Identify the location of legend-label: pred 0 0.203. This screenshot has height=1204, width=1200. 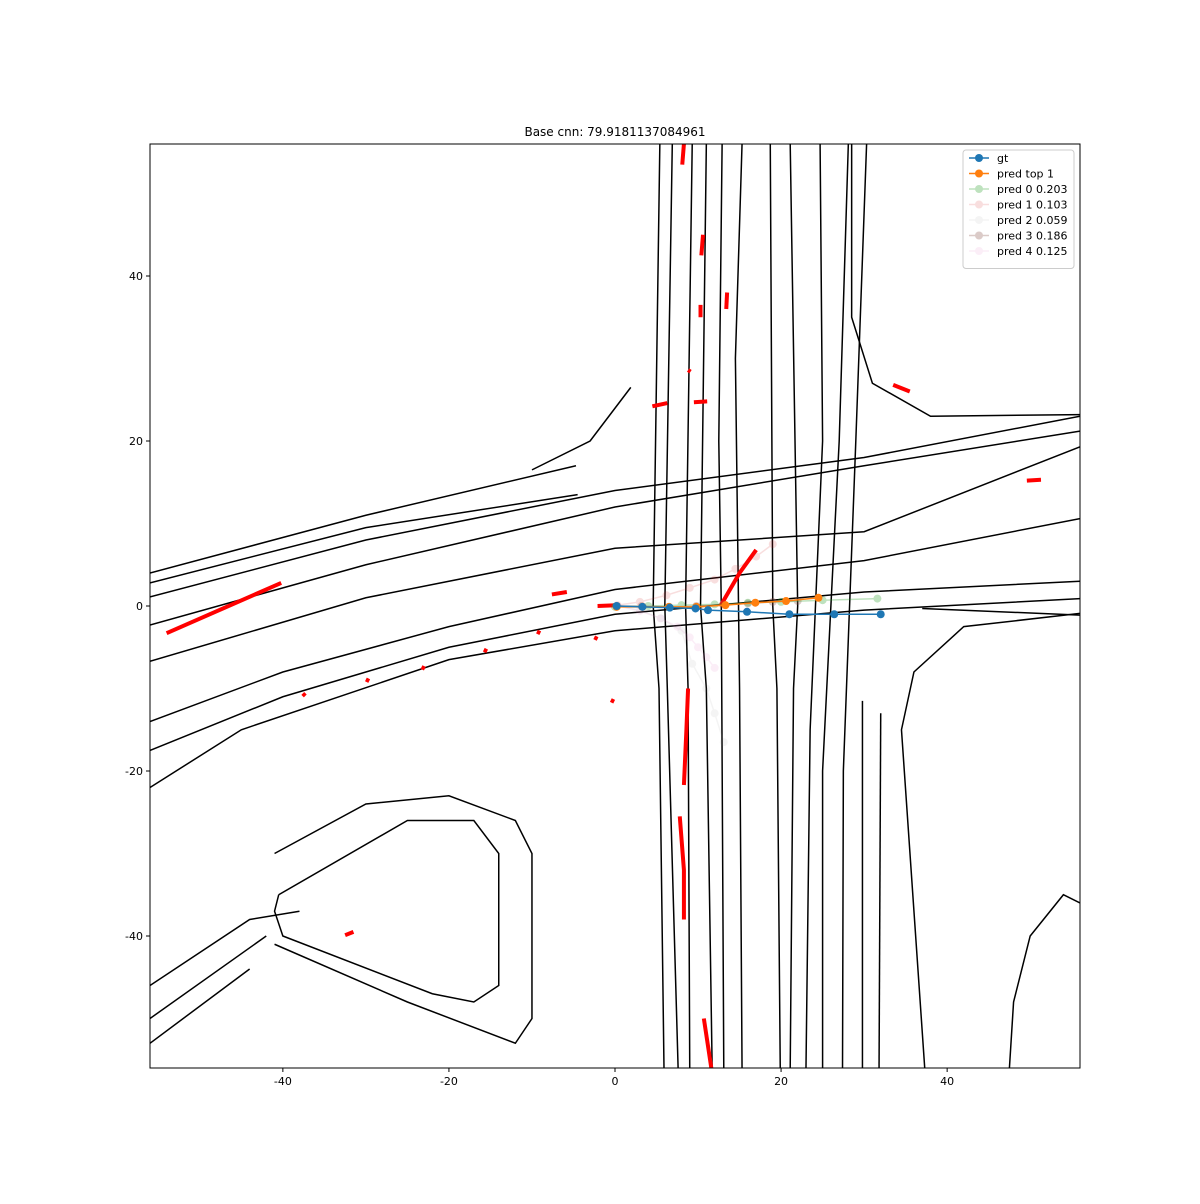
(1032, 189).